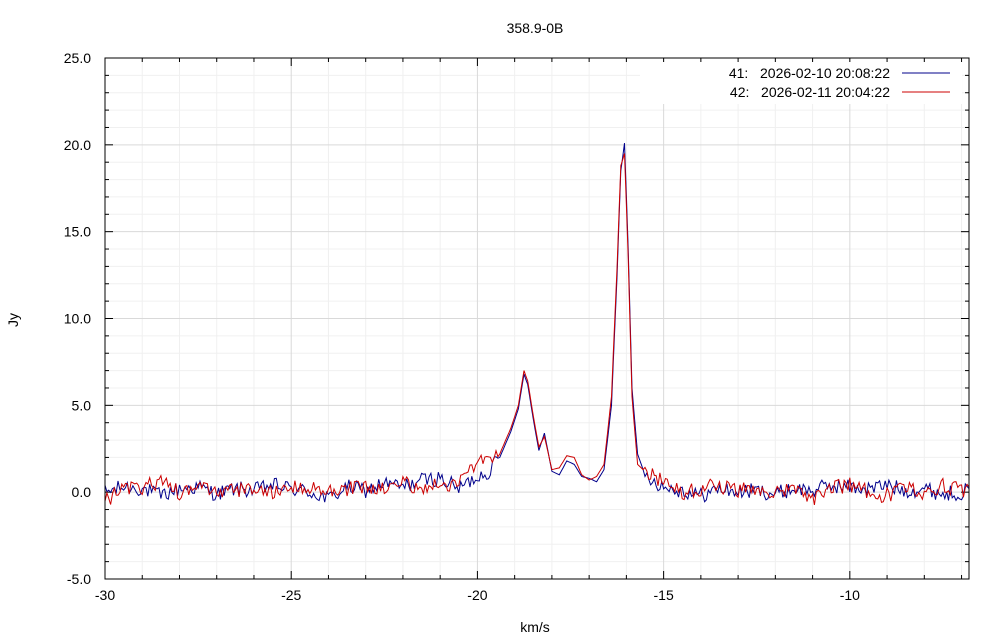  Describe the element at coordinates (664, 595) in the screenshot. I see `x-tick-label: -15` at that location.